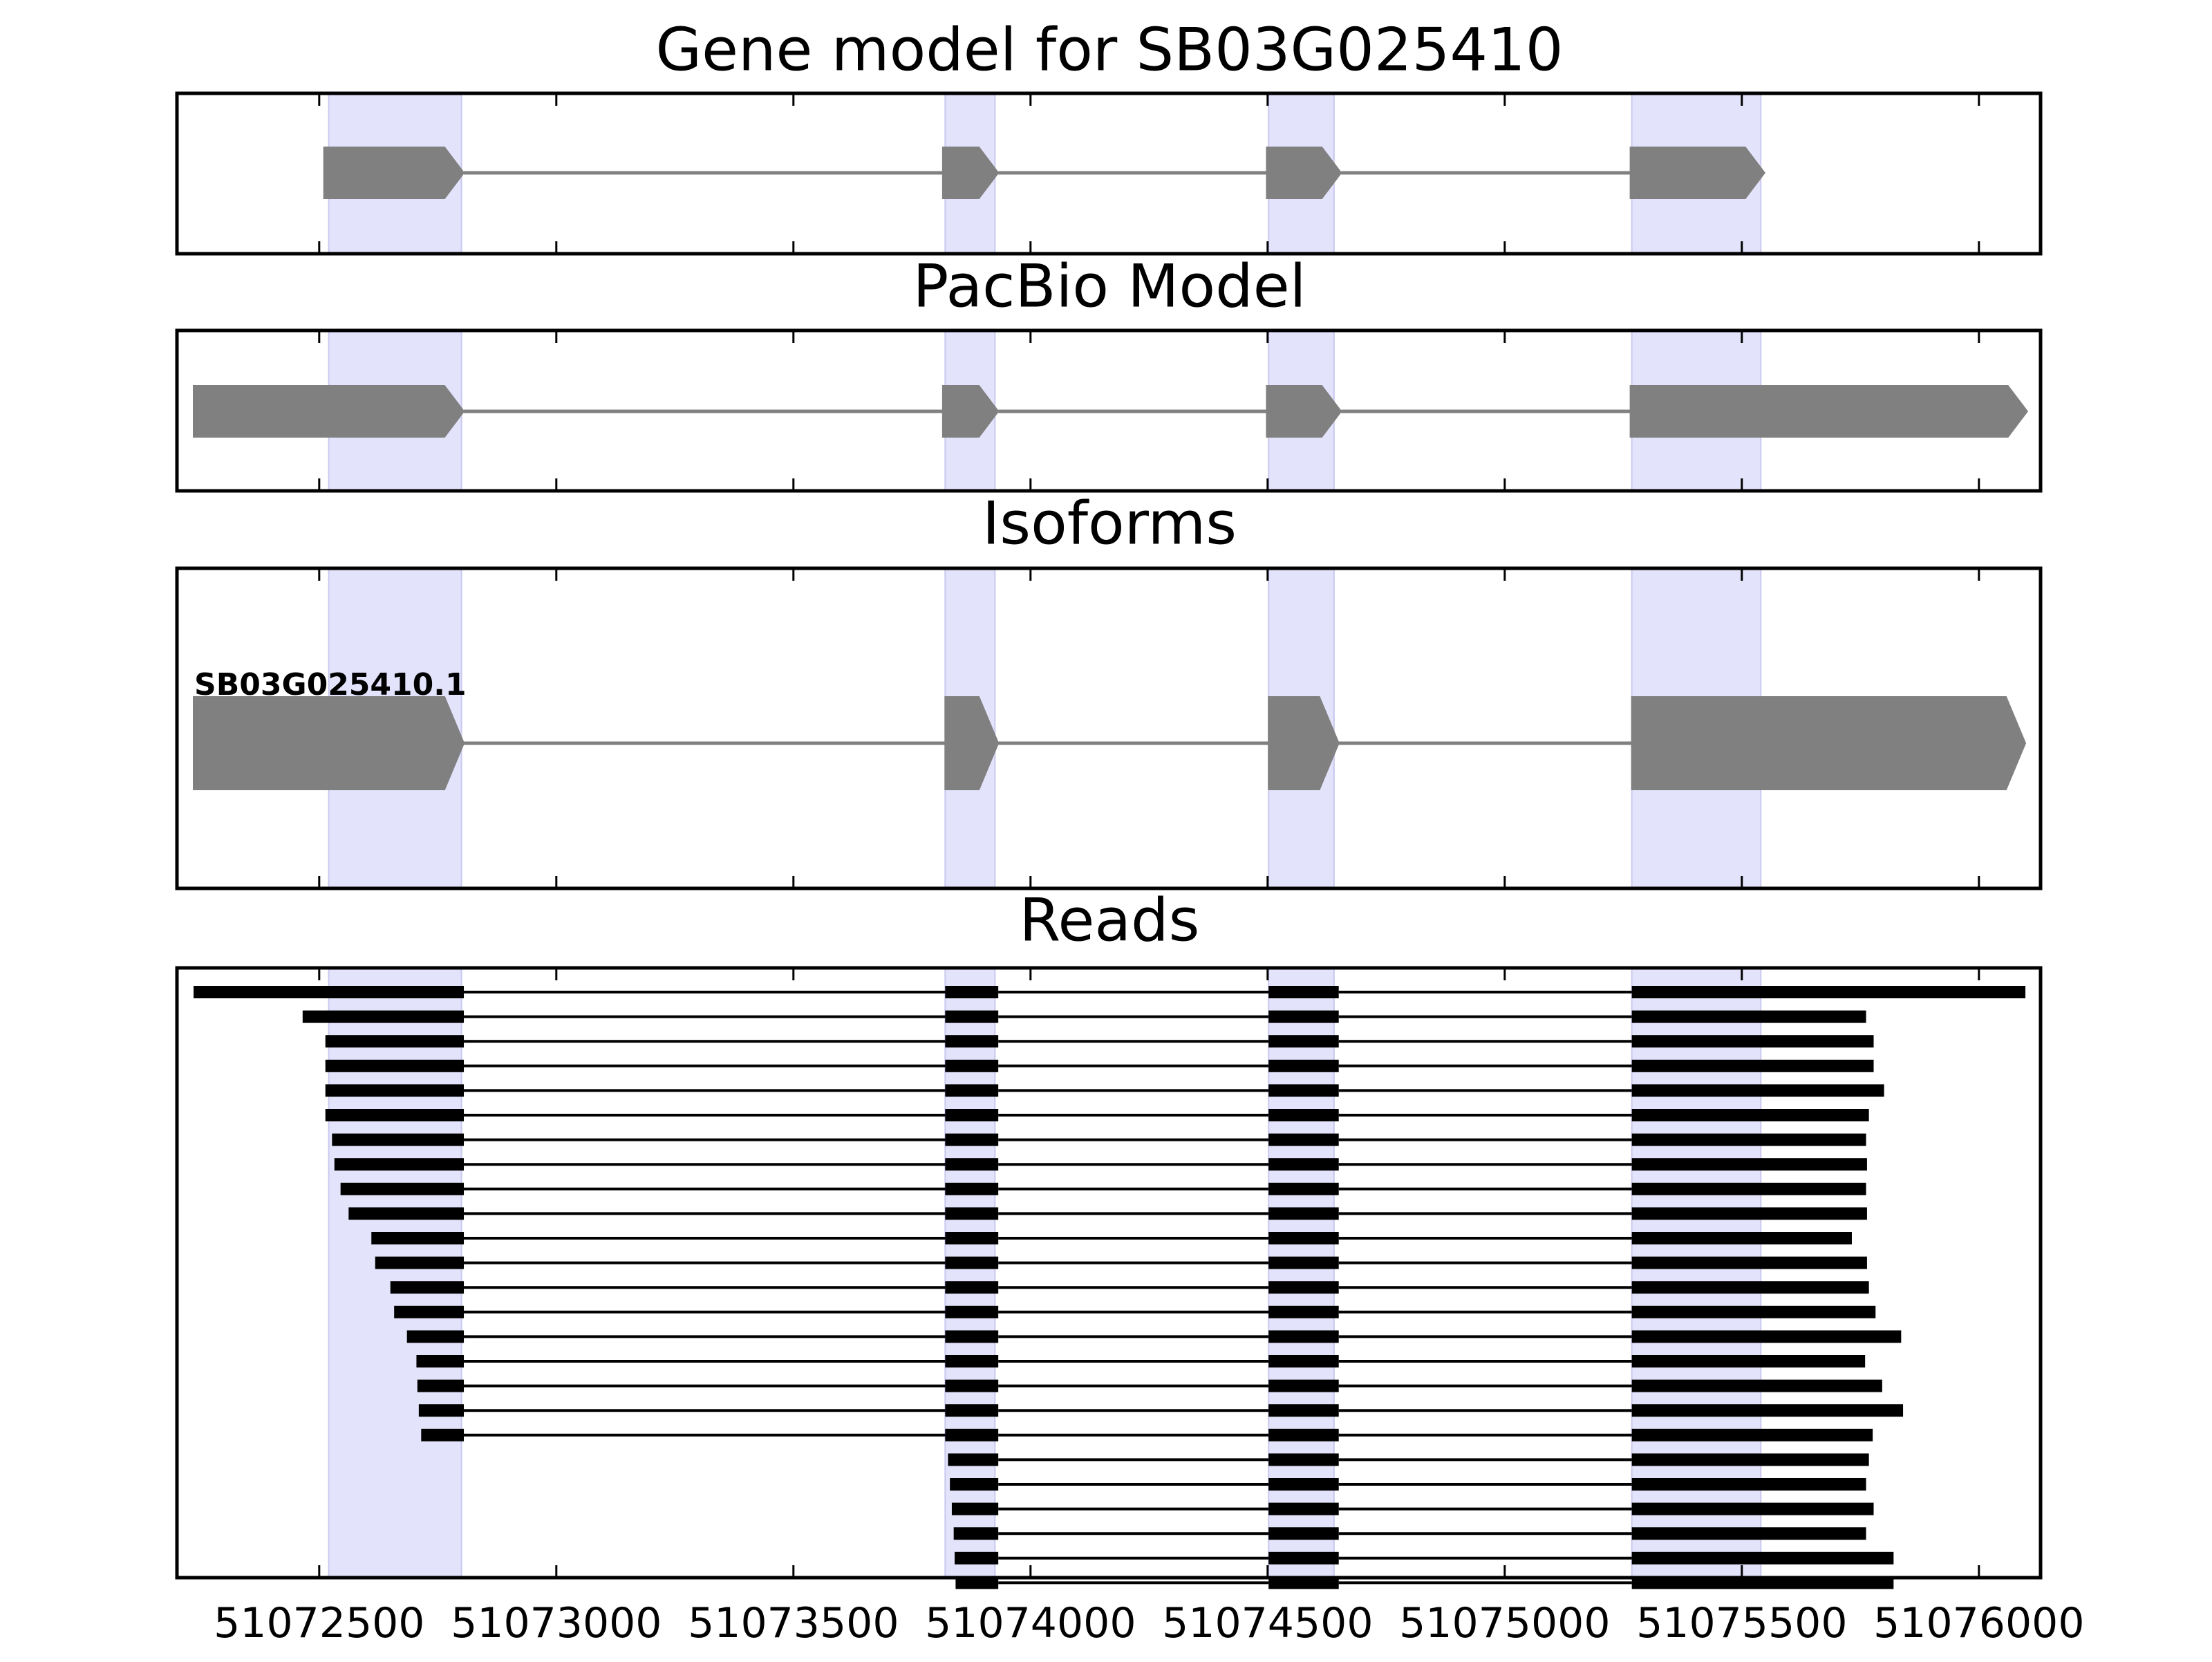  Describe the element at coordinates (1110, 50) in the screenshot. I see `gene-model-title: Gene model for SB03G025410` at that location.